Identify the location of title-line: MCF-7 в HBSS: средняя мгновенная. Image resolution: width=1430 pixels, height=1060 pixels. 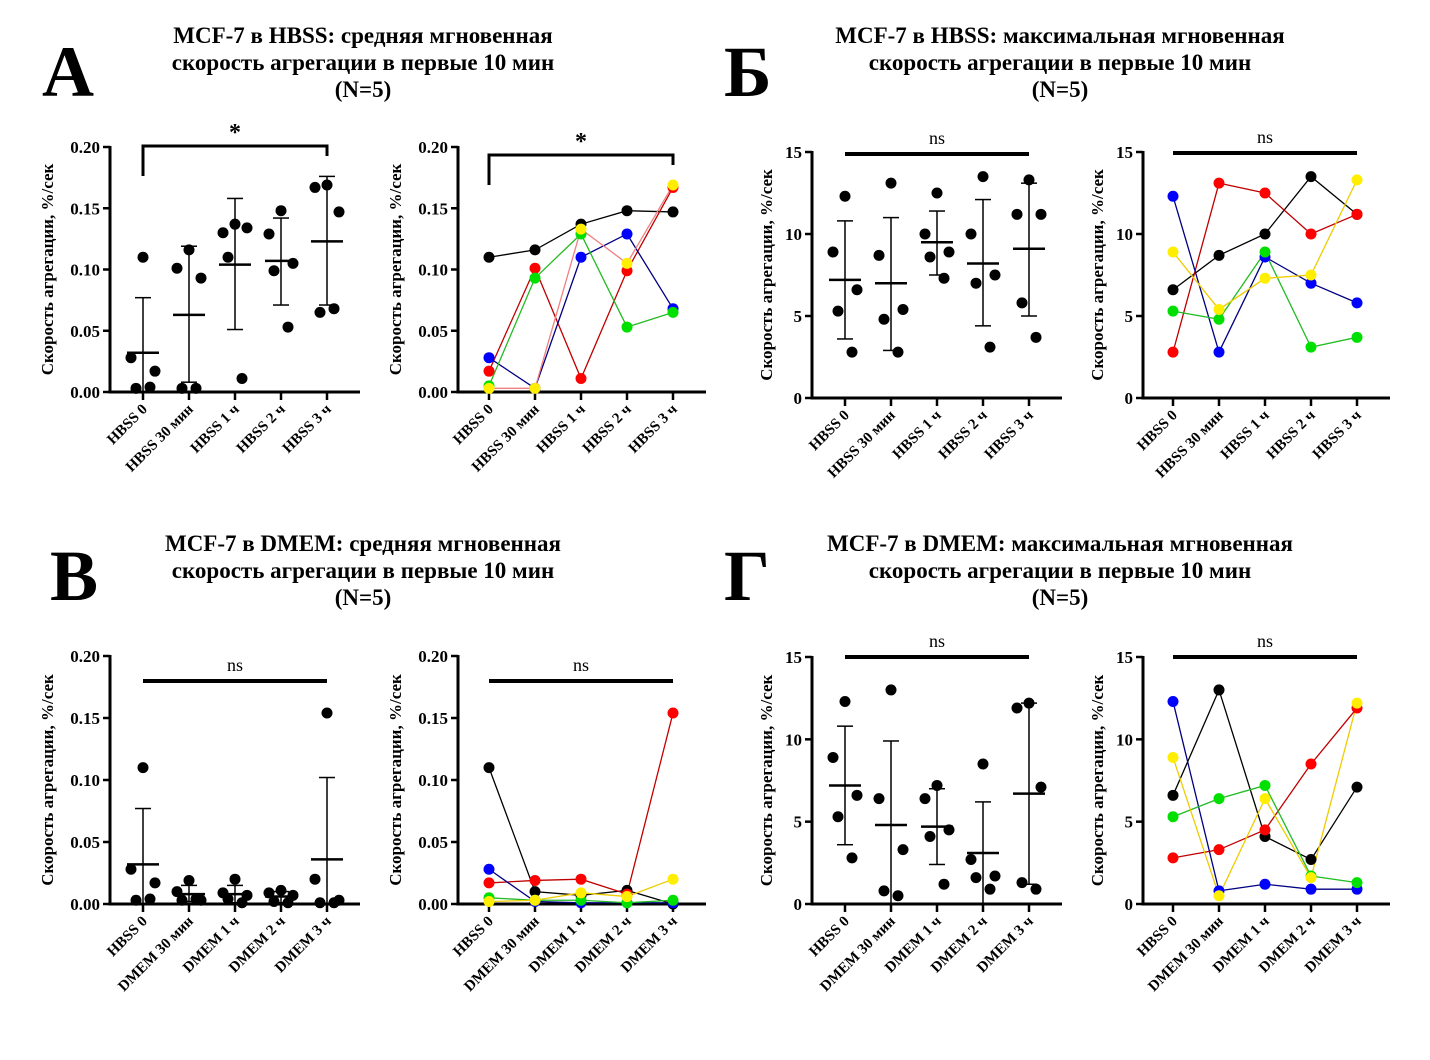
(363, 35).